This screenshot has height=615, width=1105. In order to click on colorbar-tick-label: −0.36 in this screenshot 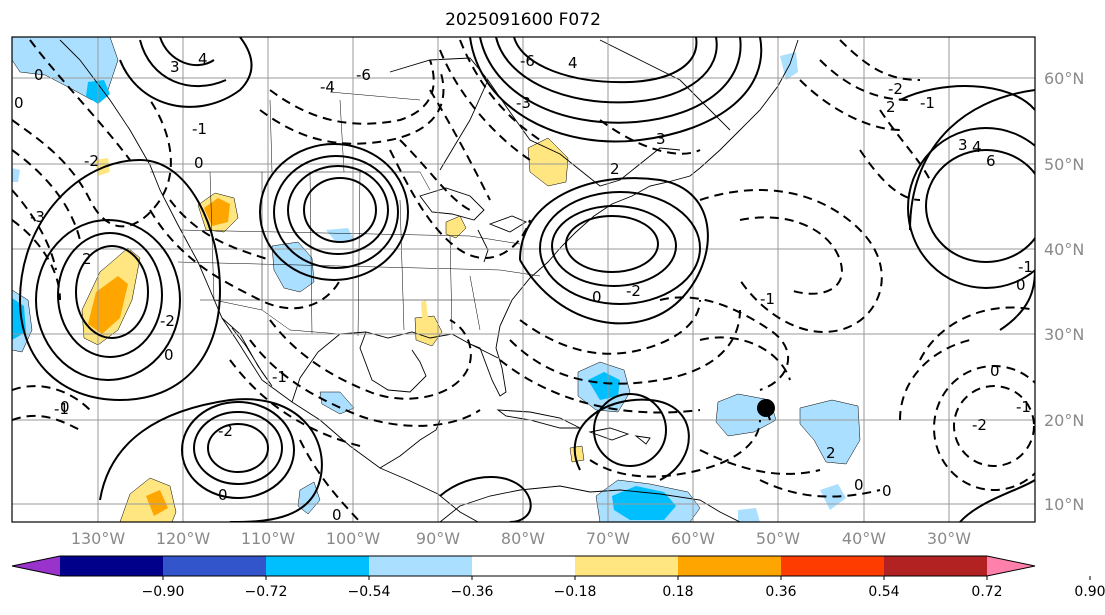, I will do `click(472, 592)`.